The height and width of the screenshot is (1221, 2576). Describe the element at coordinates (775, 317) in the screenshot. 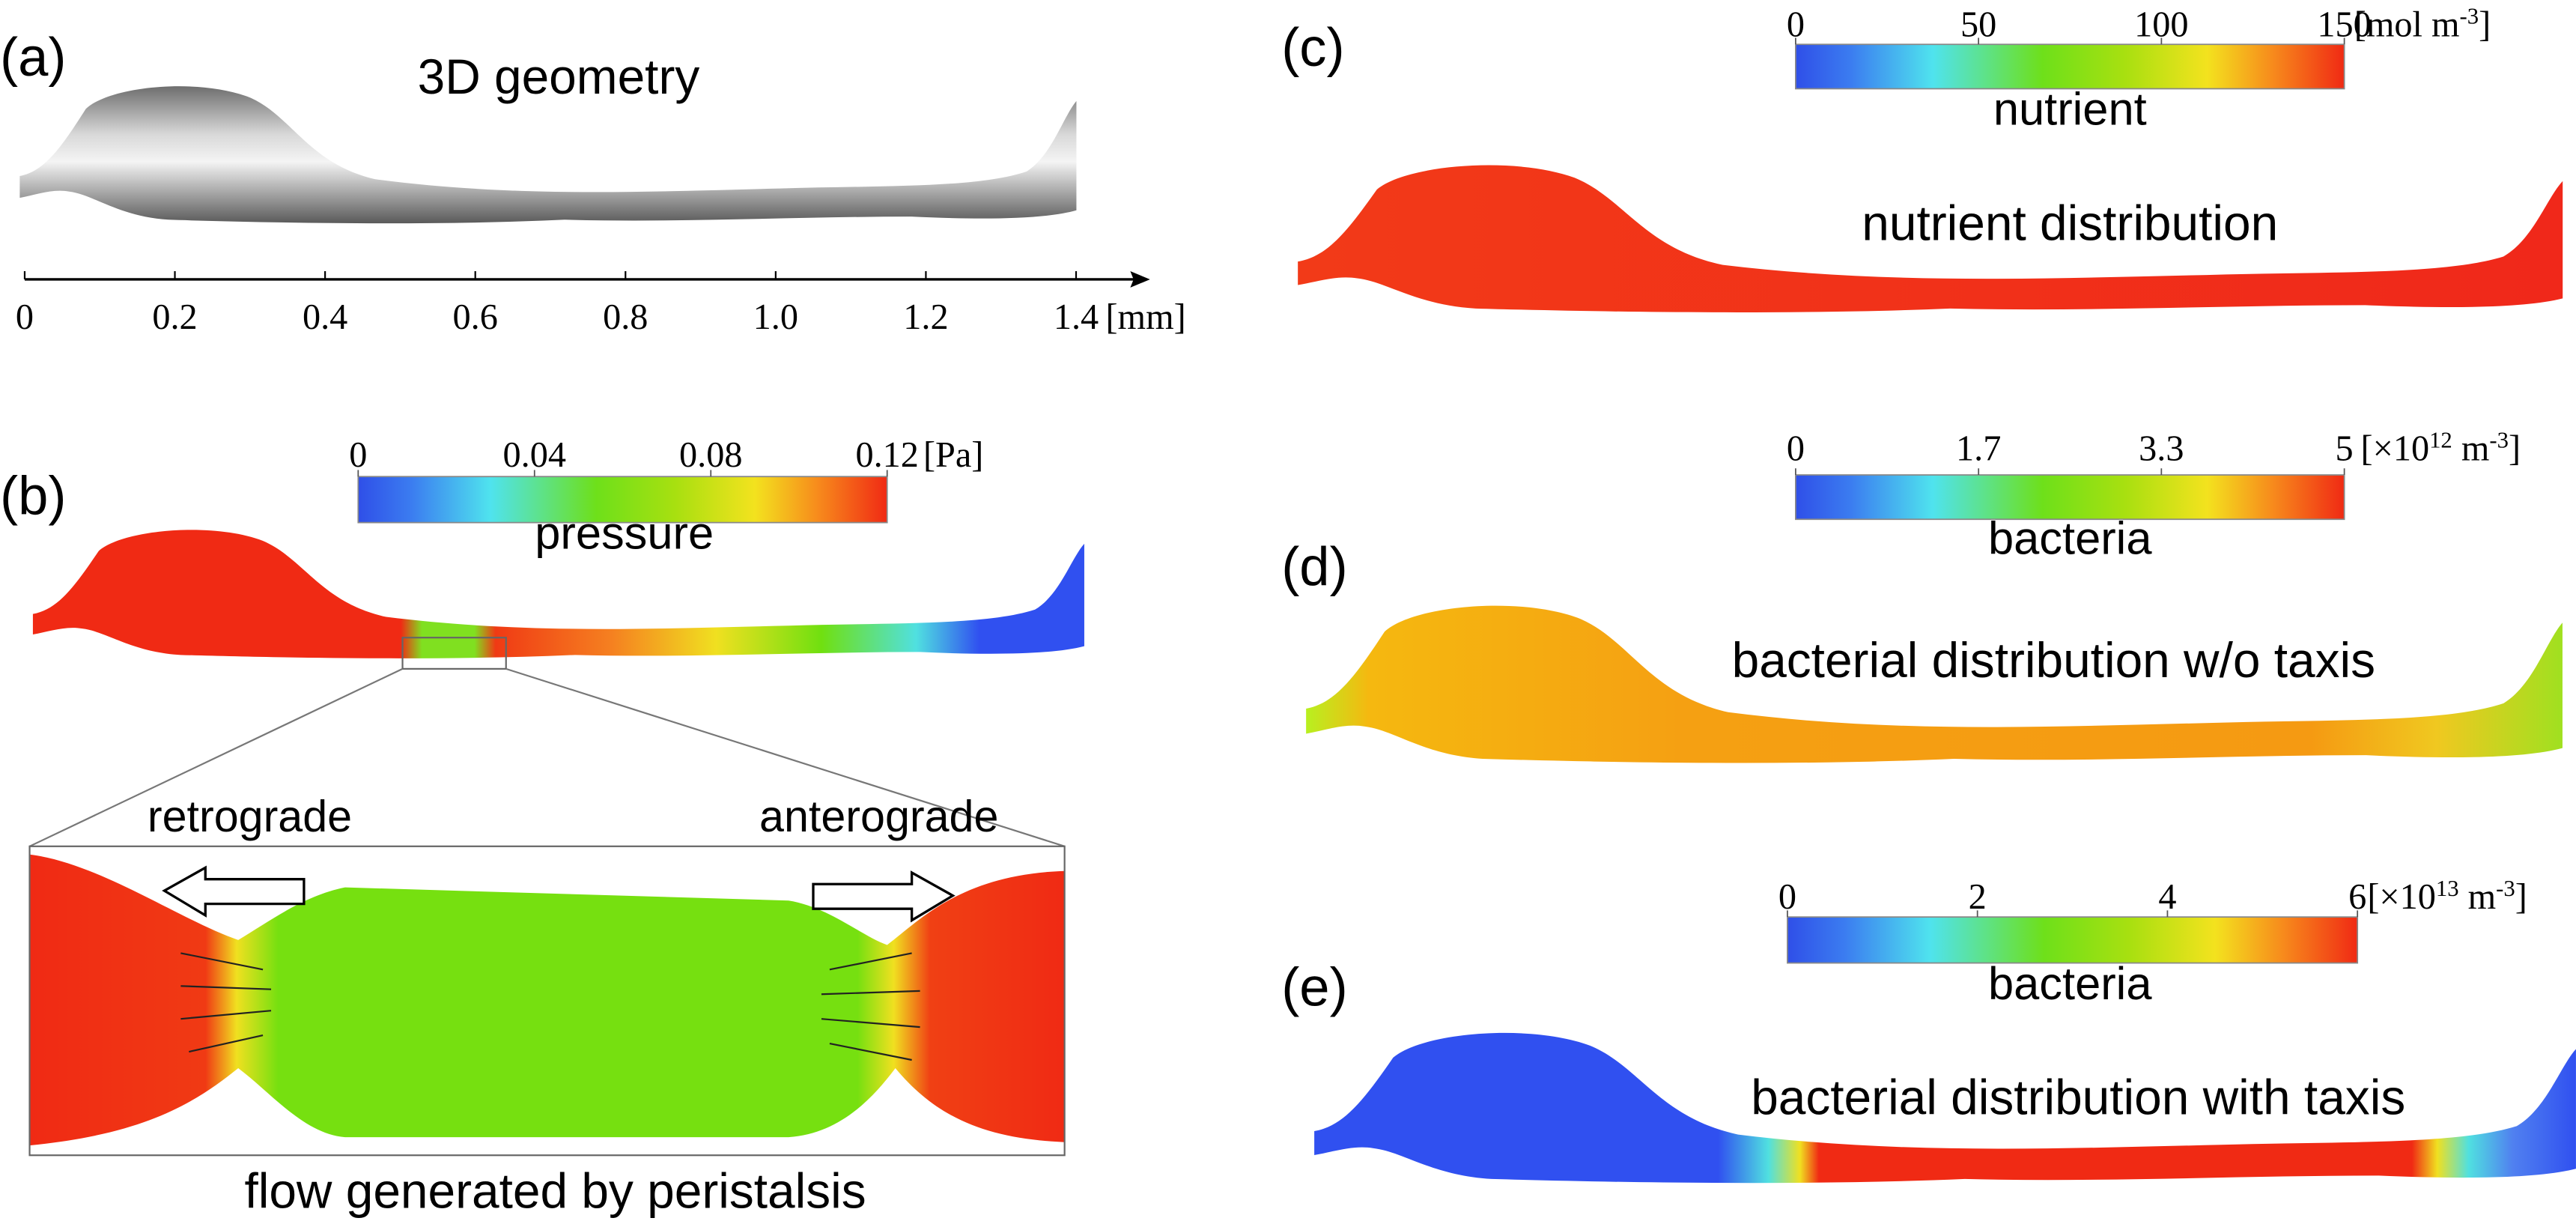

I see `x-tick-label: 1.0` at that location.